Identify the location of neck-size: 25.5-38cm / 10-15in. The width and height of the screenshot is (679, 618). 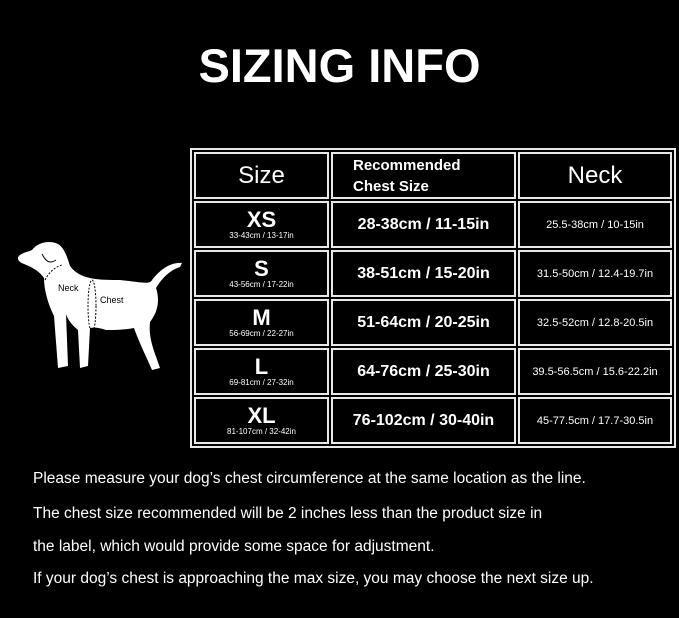
(595, 224).